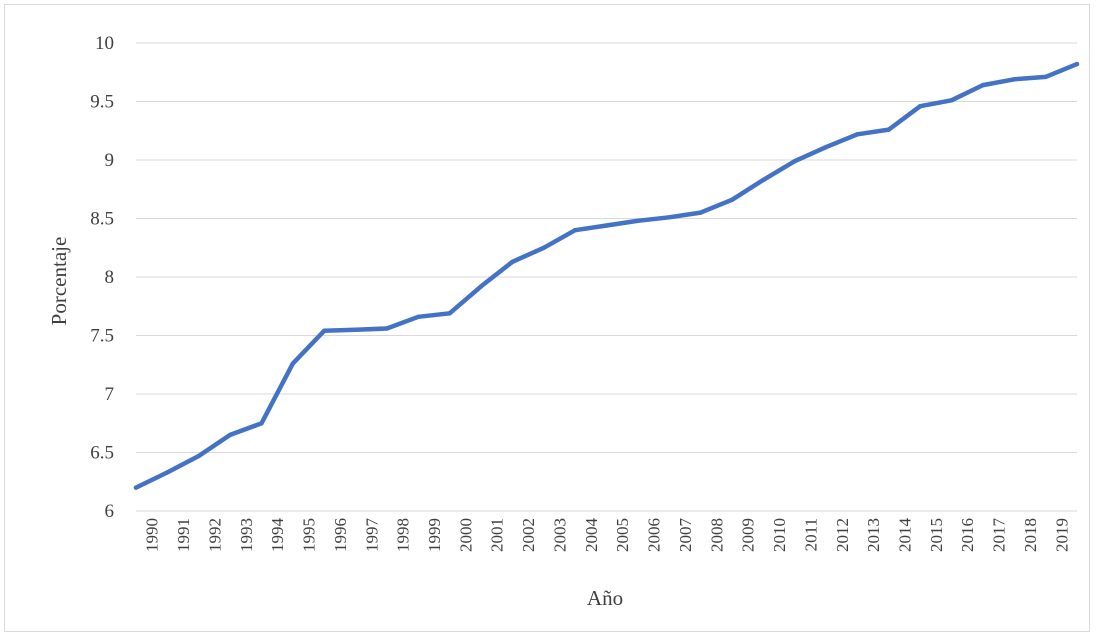 The width and height of the screenshot is (1096, 638). Describe the element at coordinates (904, 535) in the screenshot. I see `x-tick-label: 2014` at that location.